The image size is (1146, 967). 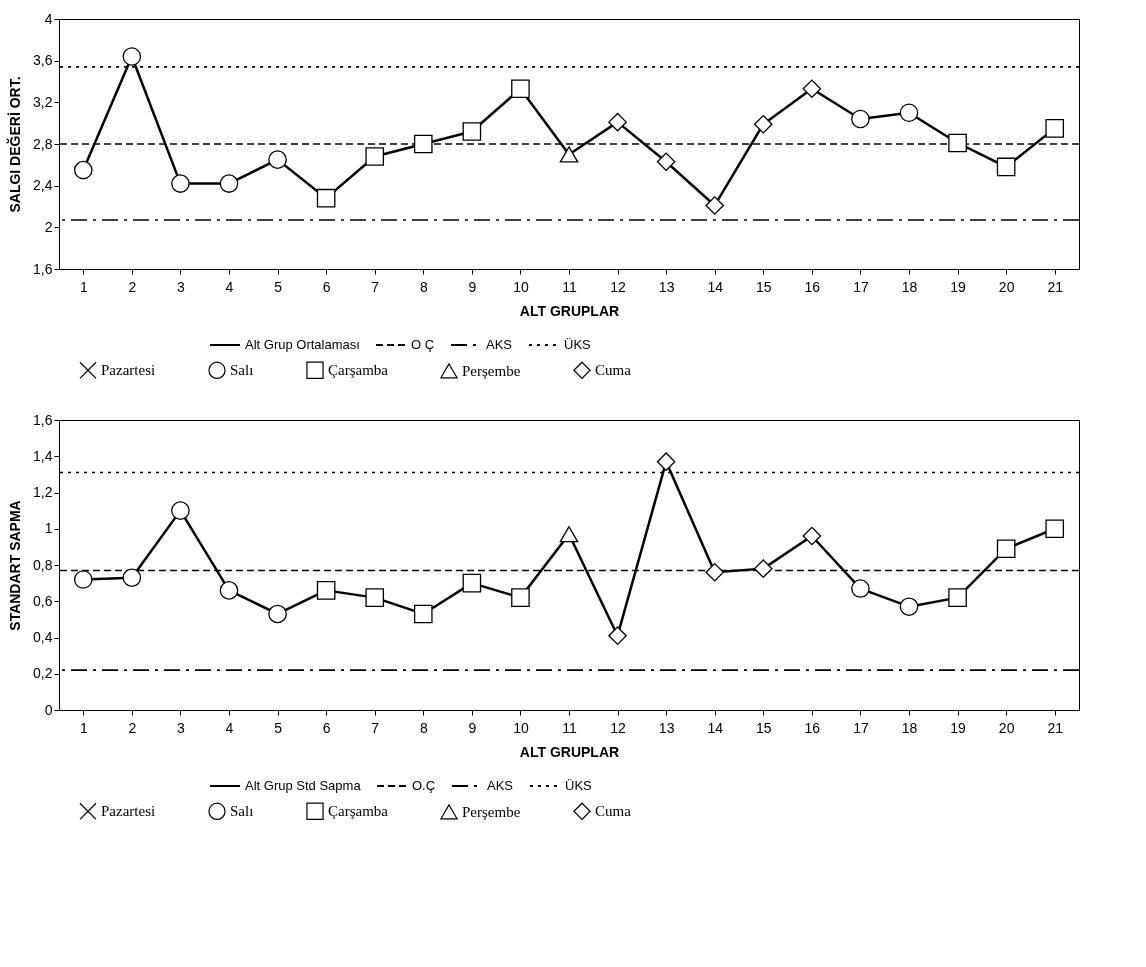 I want to click on y-axis-title: STANDART SAPMA, so click(x=15, y=565).